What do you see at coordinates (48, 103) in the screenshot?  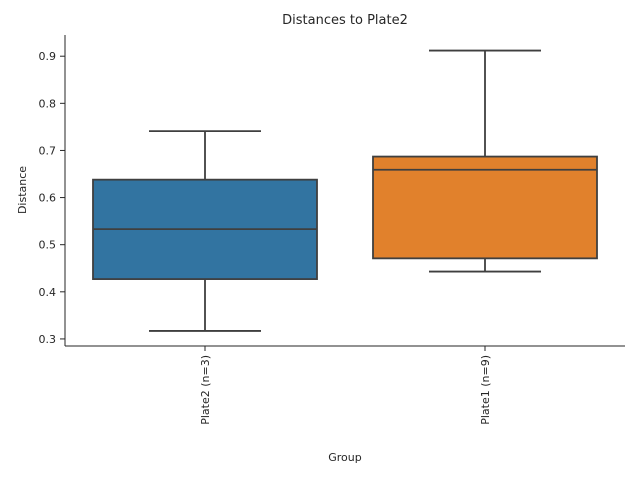 I see `y-tick-label: 0.8` at bounding box center [48, 103].